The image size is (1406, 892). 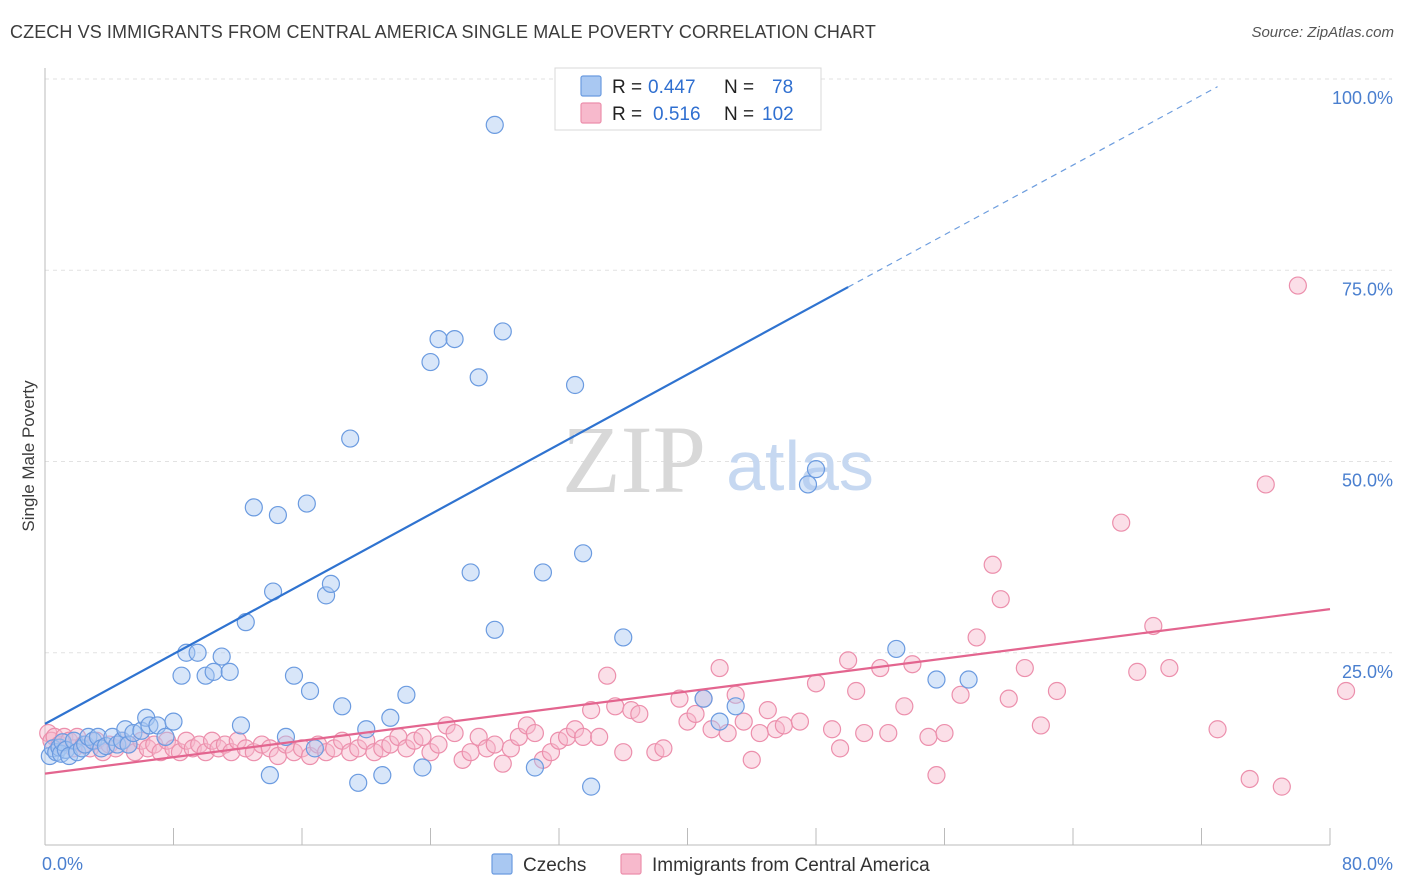 What do you see at coordinates (1362, 385) in the screenshot?
I see `y-tick-labels: 100.0% 75.0% 50.0% 25.0%` at bounding box center [1362, 385].